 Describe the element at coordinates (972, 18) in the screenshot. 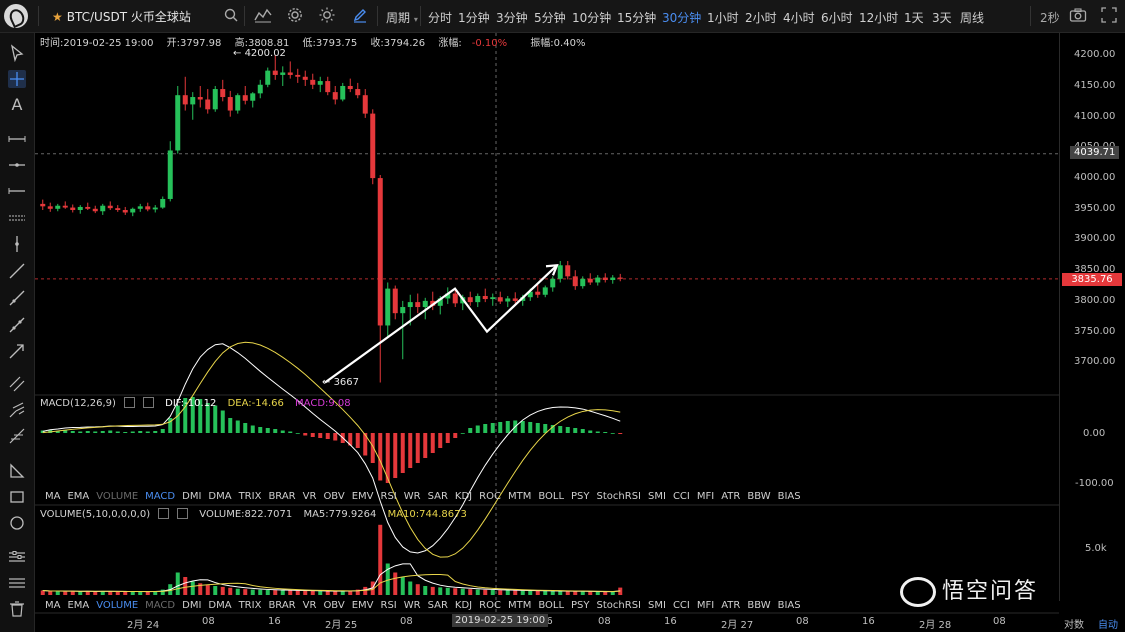

I see `period-15: 周线` at that location.